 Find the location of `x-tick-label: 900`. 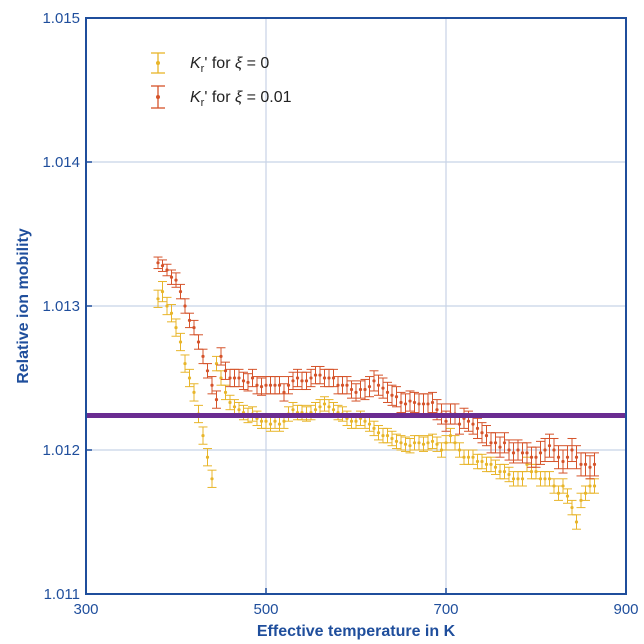

x-tick-label: 900 is located at coordinates (625, 609).